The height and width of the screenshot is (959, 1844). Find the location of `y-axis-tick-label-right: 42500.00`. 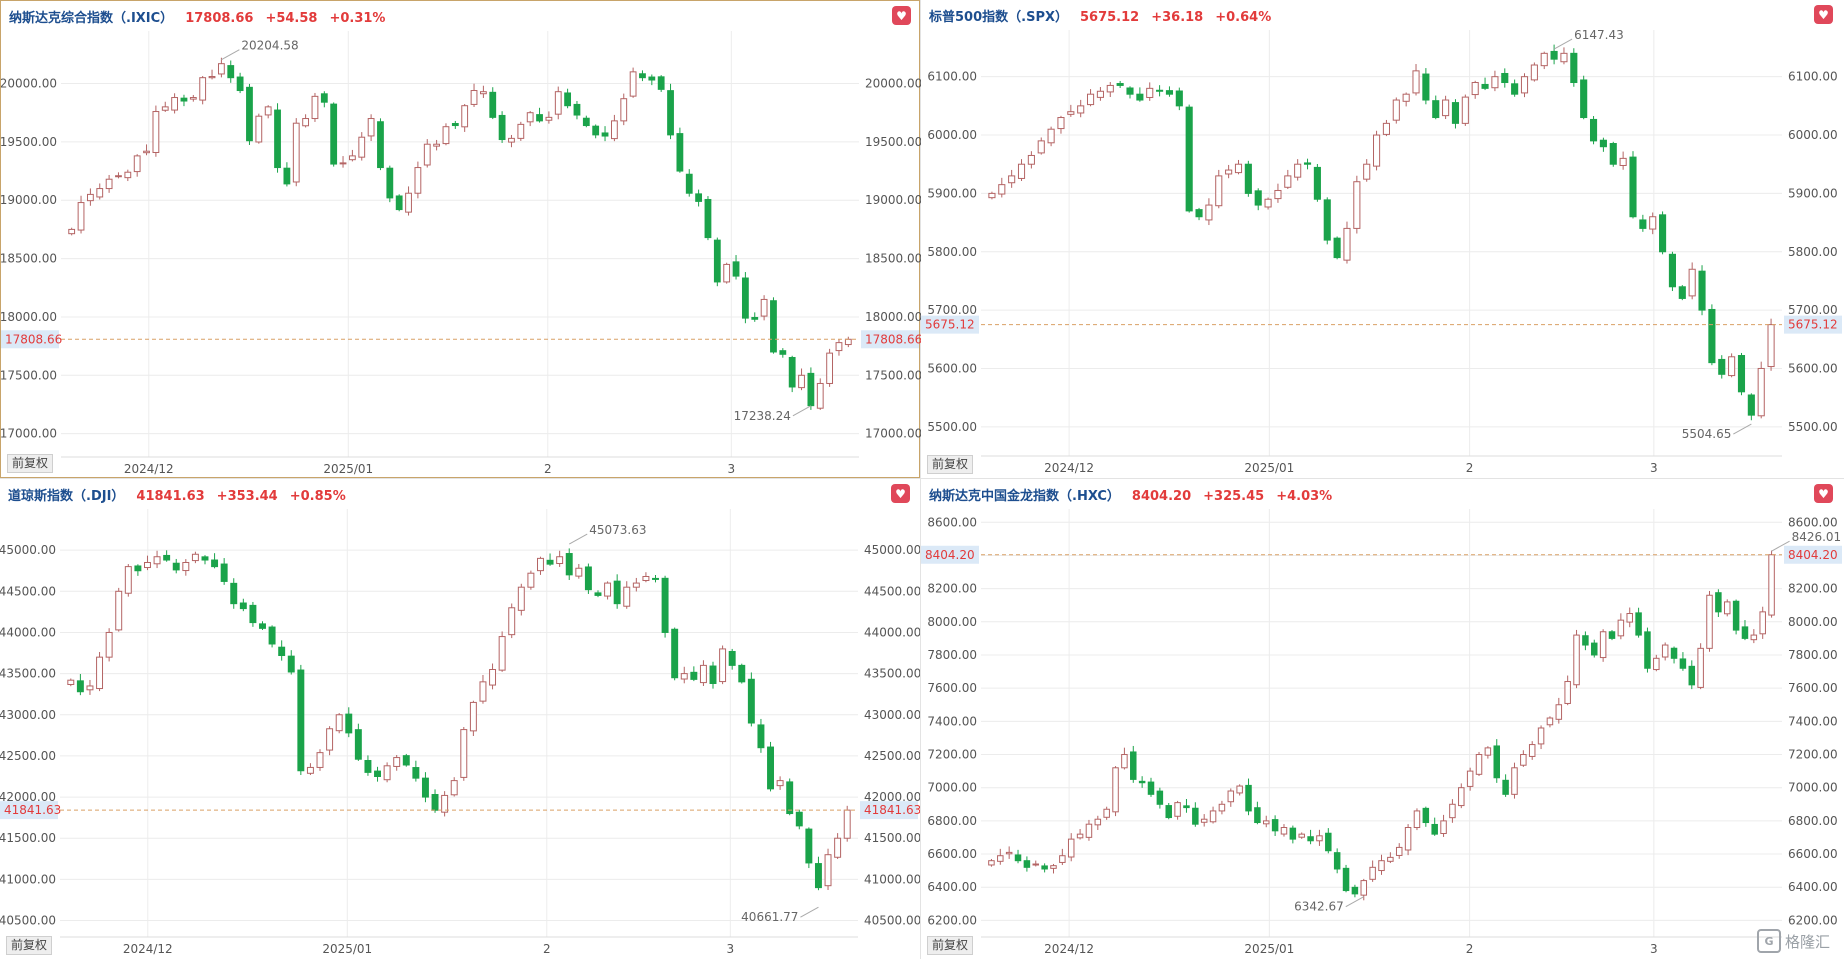

y-axis-tick-label-right: 42500.00 is located at coordinates (892, 756).